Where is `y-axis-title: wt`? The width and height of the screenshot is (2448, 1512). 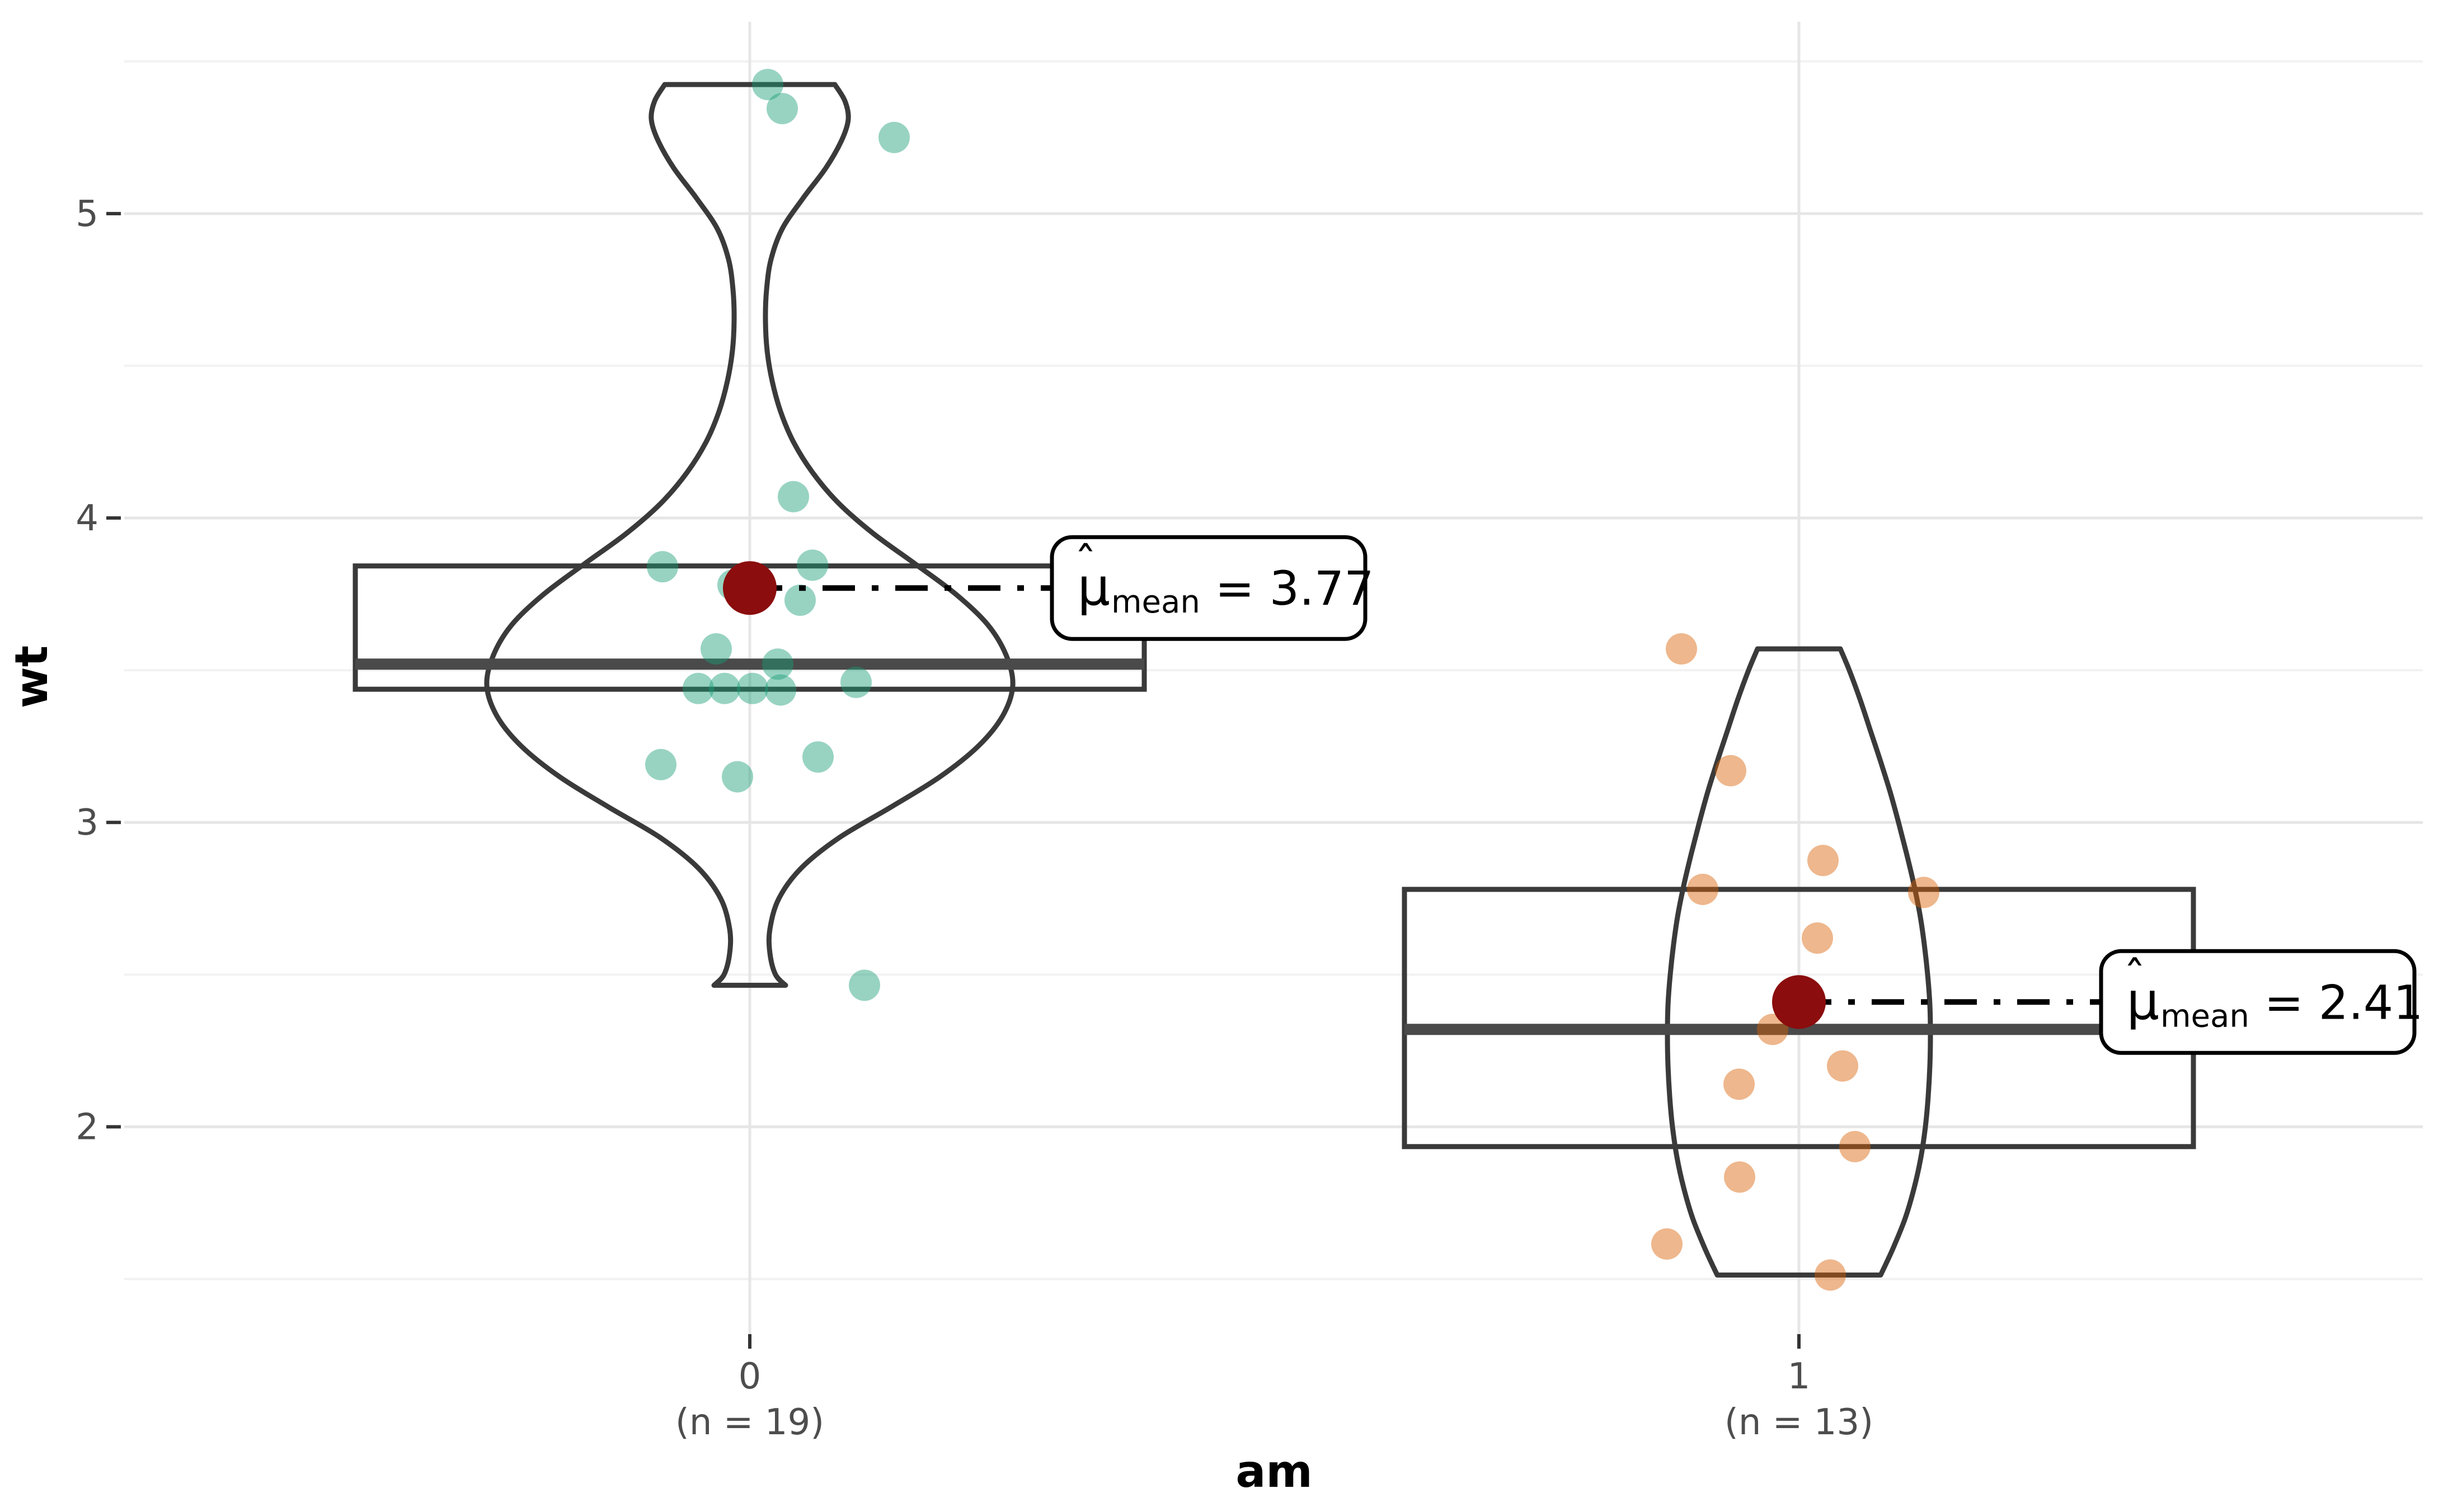 y-axis-title: wt is located at coordinates (32, 677).